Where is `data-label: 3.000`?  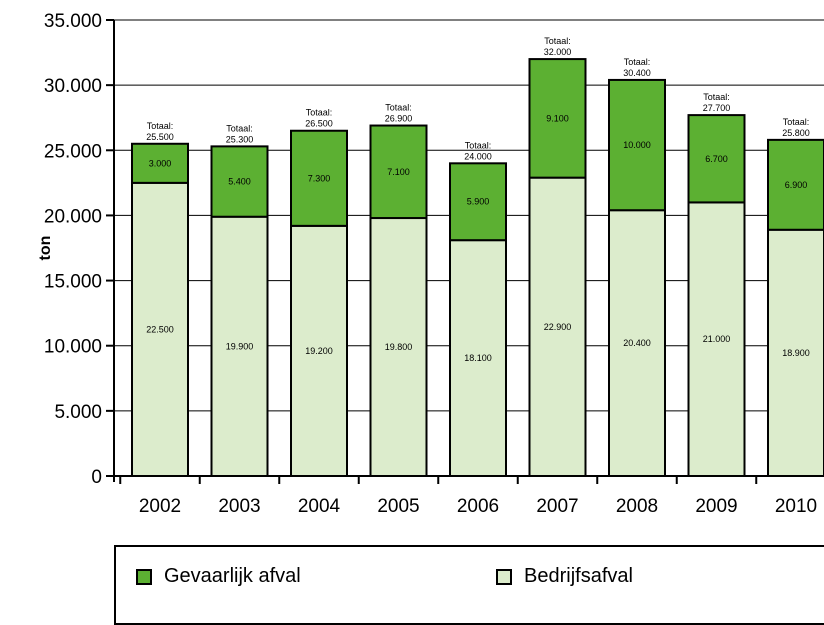 data-label: 3.000 is located at coordinates (160, 163).